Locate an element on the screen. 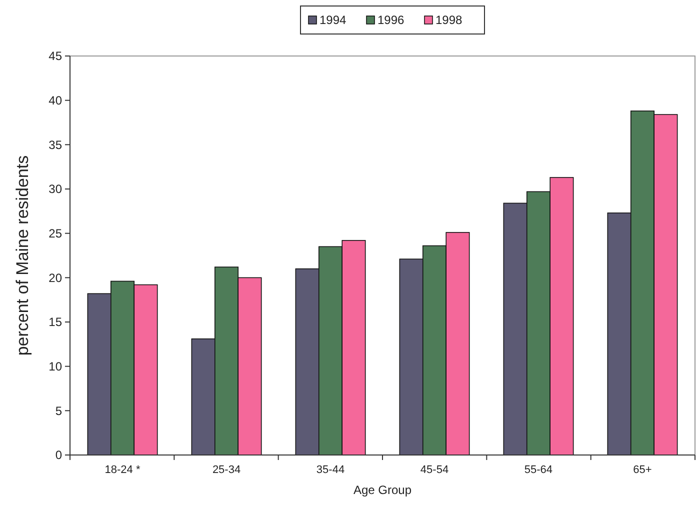  x-tick-label: 18-24 * is located at coordinates (122, 470).